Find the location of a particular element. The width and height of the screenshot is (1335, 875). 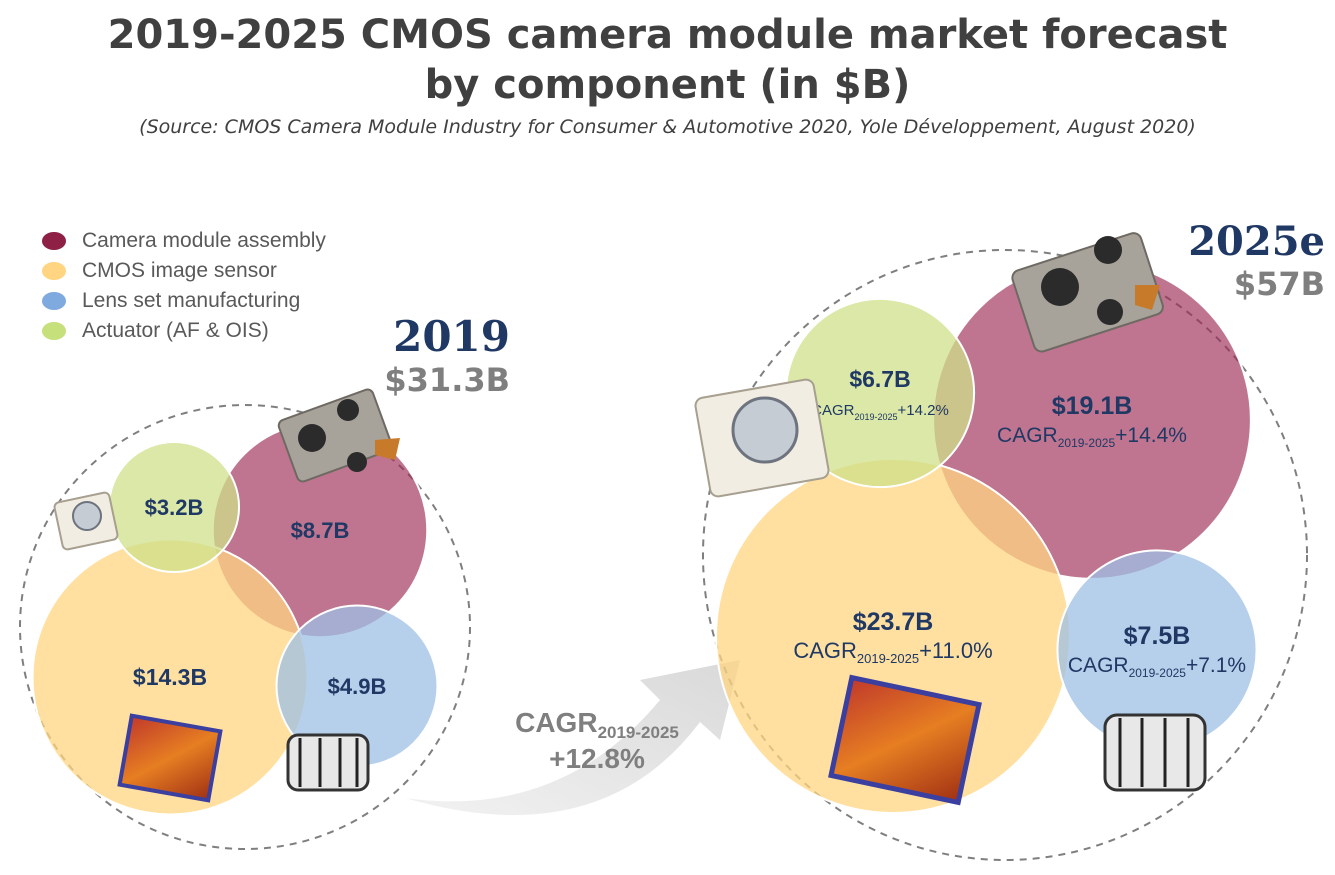

year-2025-total: $57B is located at coordinates (1279, 284).